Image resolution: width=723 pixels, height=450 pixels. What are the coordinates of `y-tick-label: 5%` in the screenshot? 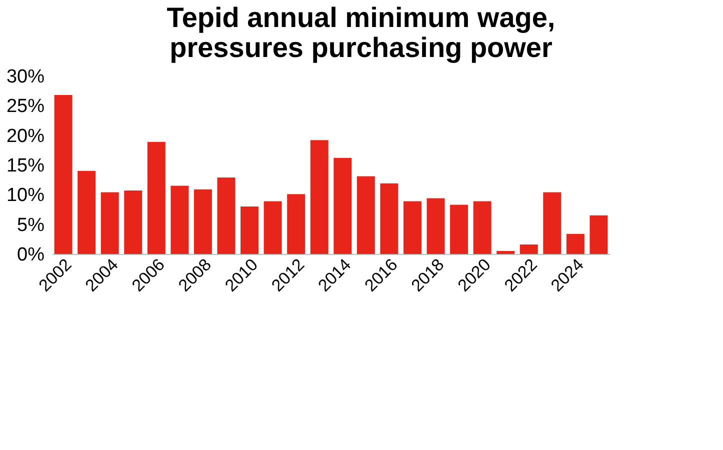 It's located at (31, 225).